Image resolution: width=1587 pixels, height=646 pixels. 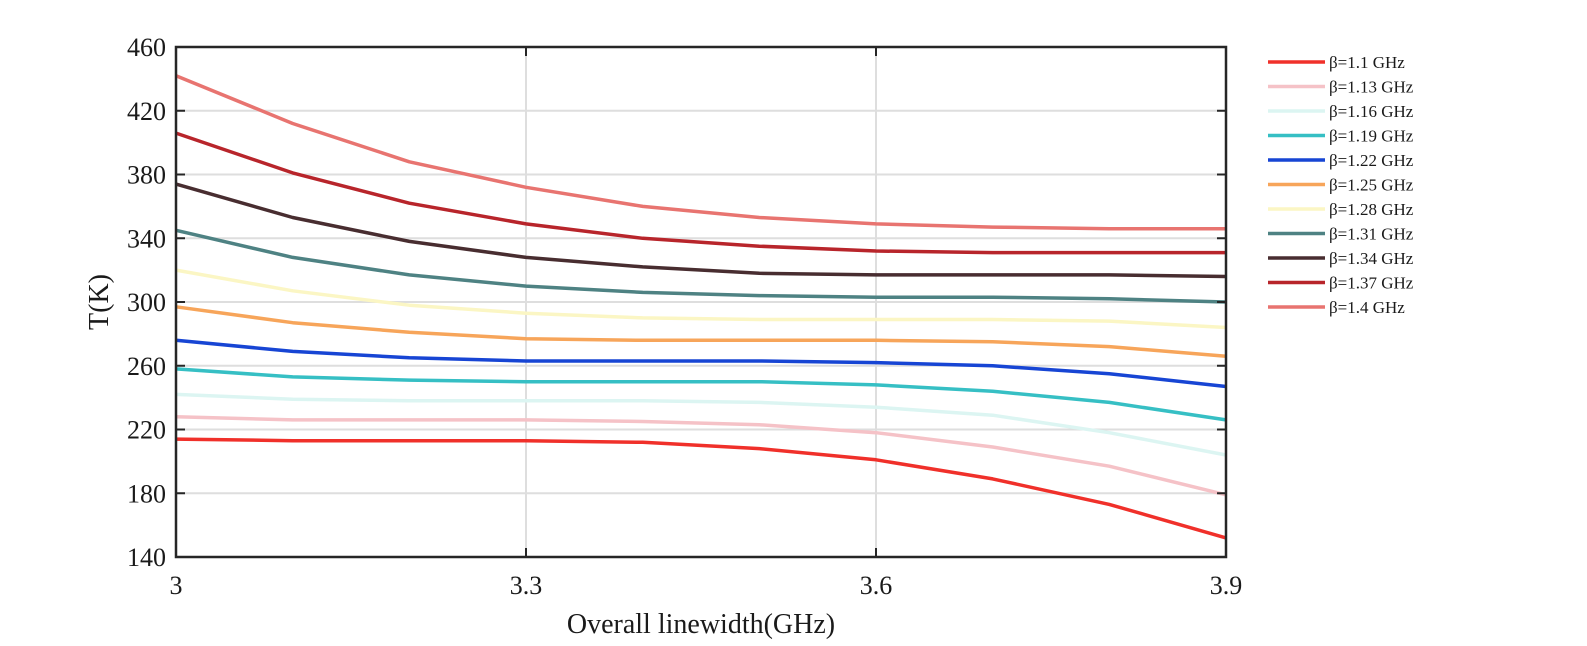 I want to click on y-tick-label: 420, so click(x=146, y=111).